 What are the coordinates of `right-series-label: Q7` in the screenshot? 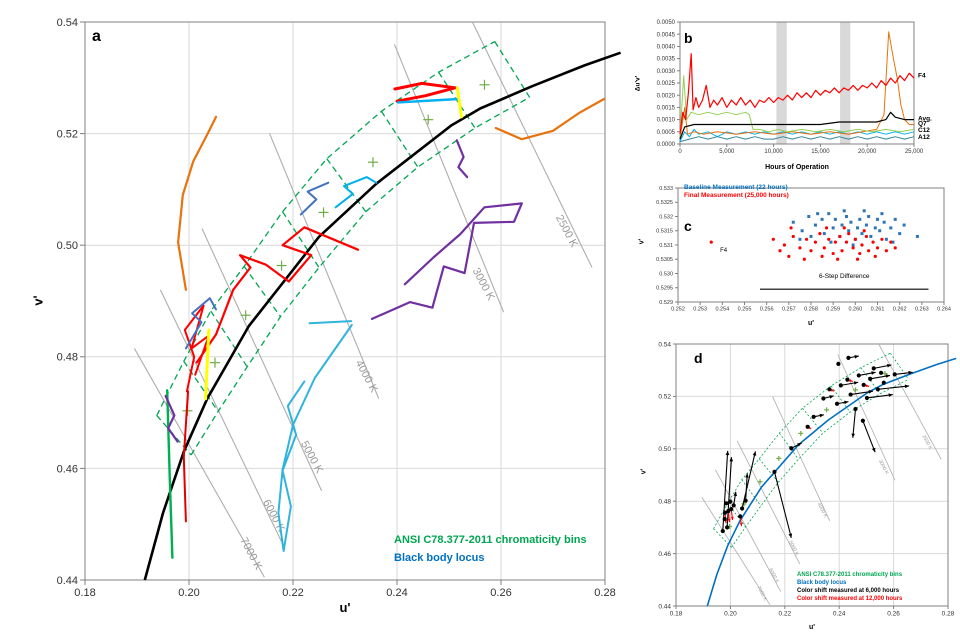 It's located at (922, 124).